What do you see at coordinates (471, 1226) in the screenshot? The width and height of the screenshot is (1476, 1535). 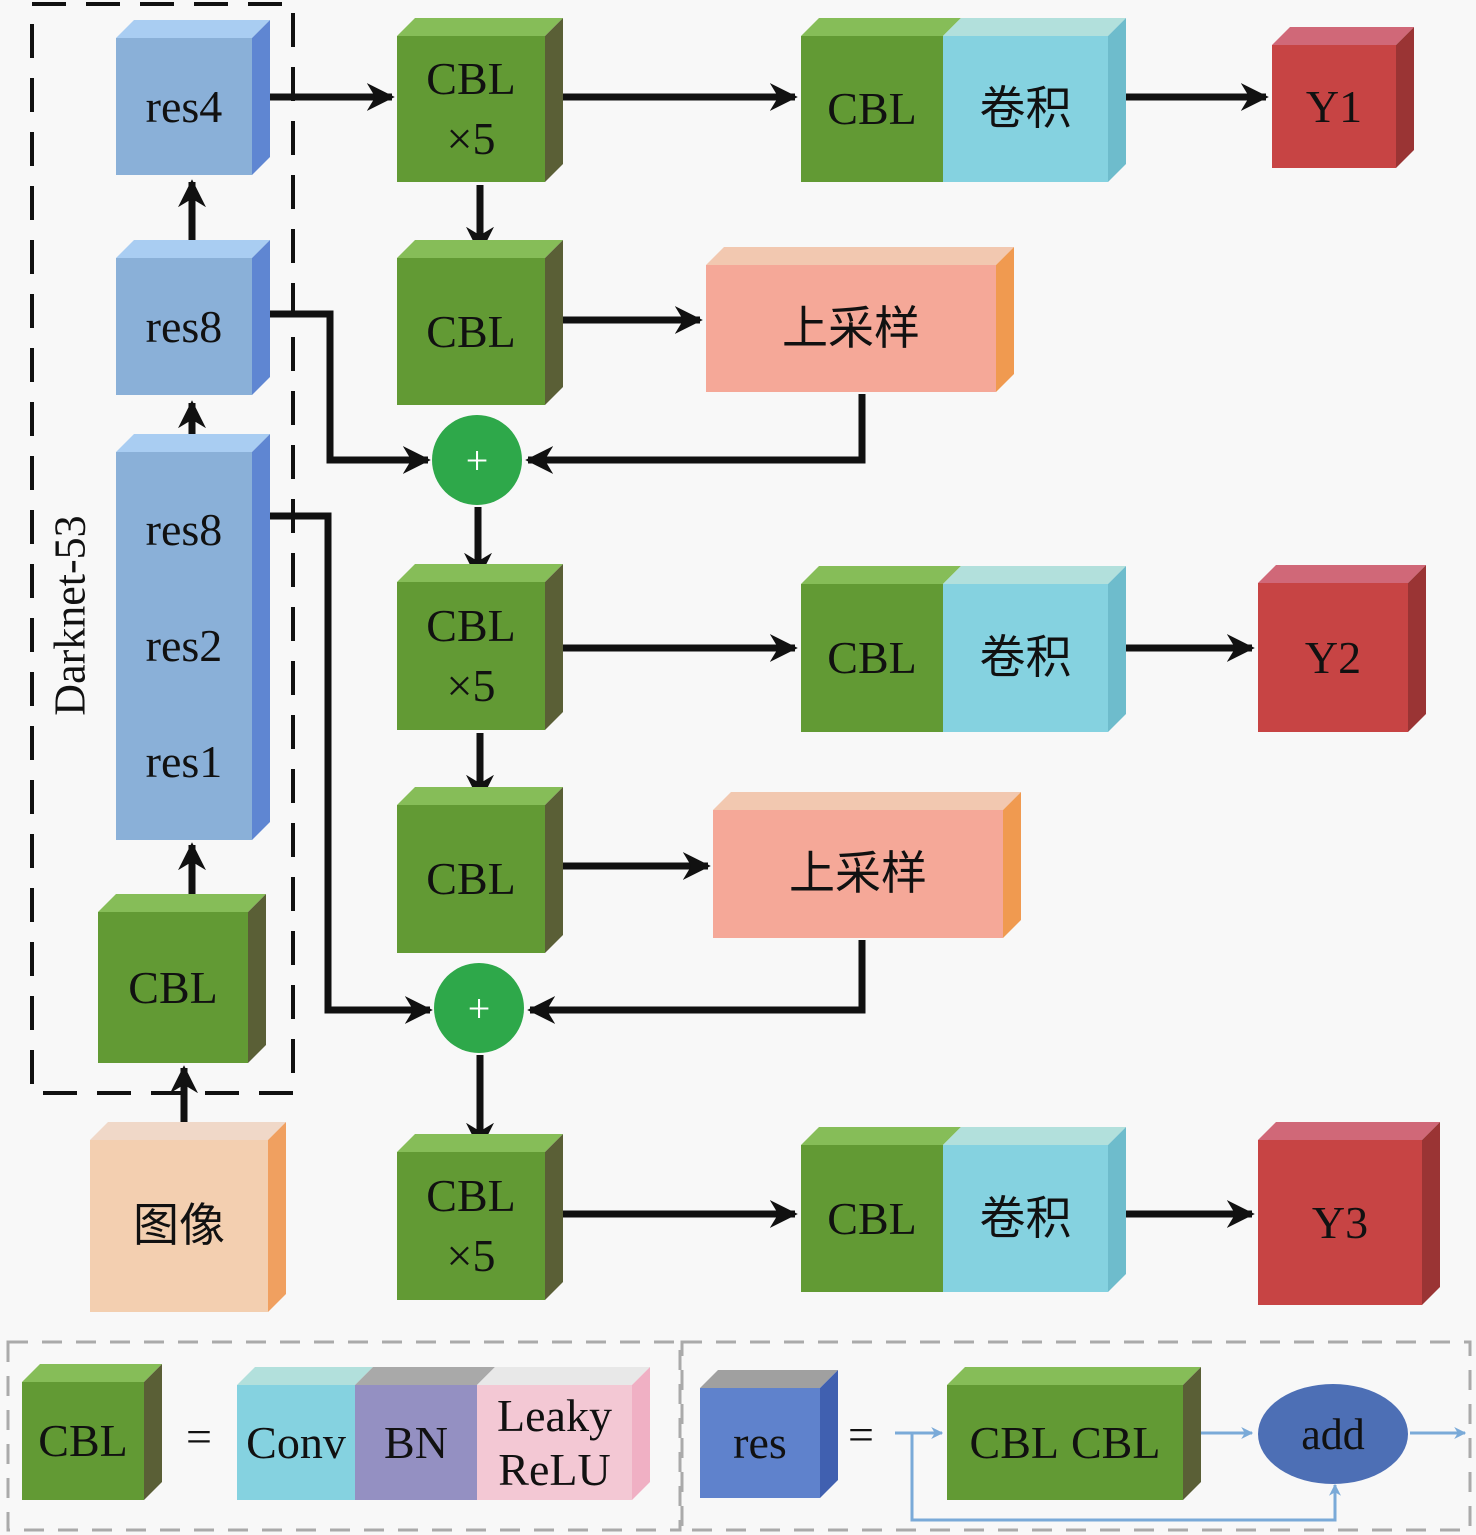 I see `cbl-x5-block-5: CBL ×5` at bounding box center [471, 1226].